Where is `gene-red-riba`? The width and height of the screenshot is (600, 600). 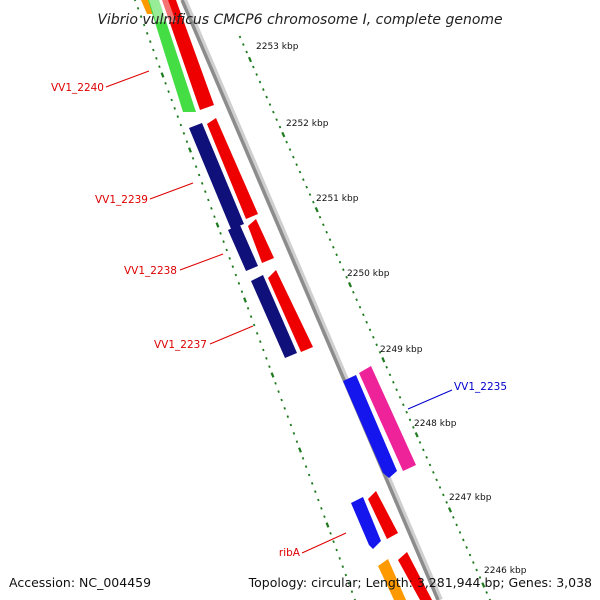
gene-red-riba is located at coordinates (383, 515).